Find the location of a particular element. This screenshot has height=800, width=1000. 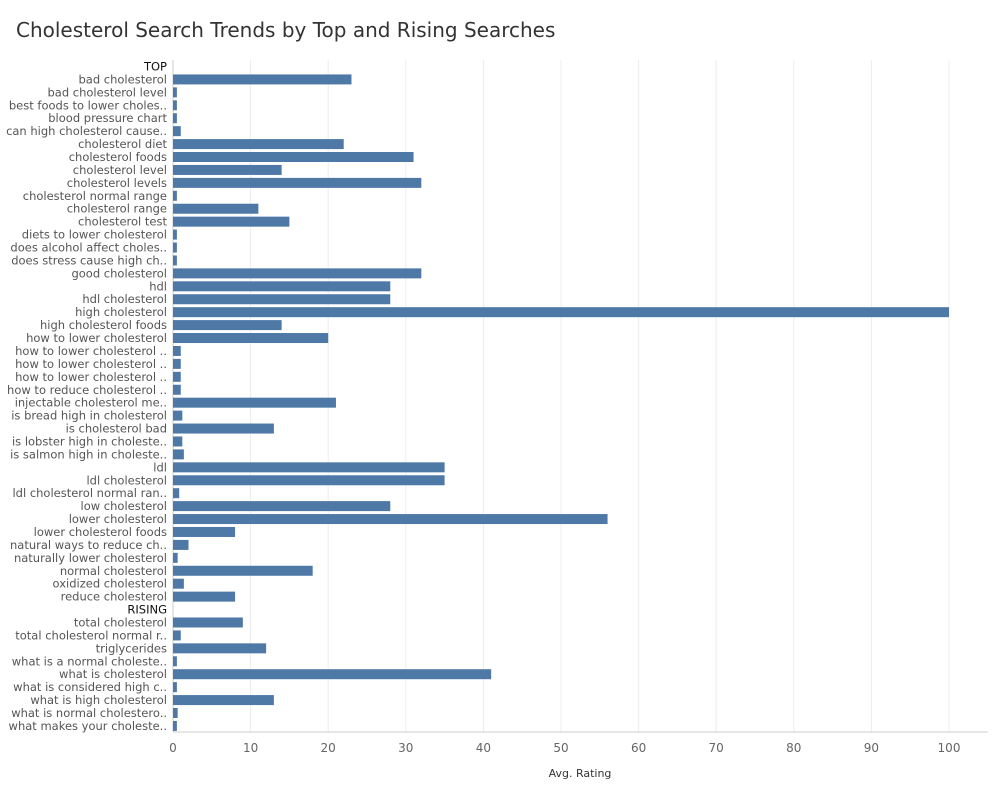

category-label: total cholesterol normal r.. is located at coordinates (91, 635).